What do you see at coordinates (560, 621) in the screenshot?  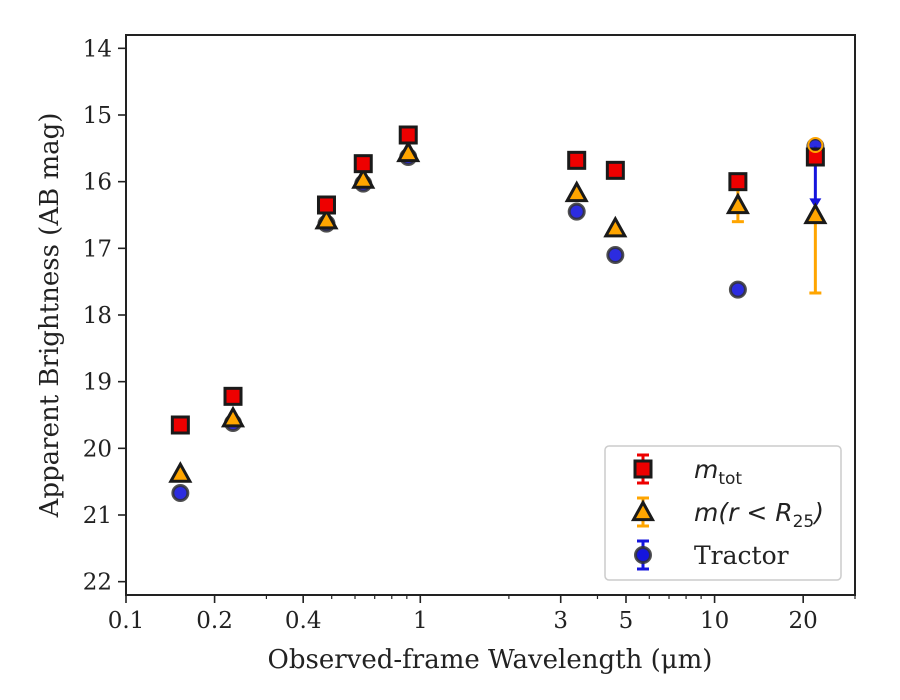 I see `x-tick-label: 3` at bounding box center [560, 621].